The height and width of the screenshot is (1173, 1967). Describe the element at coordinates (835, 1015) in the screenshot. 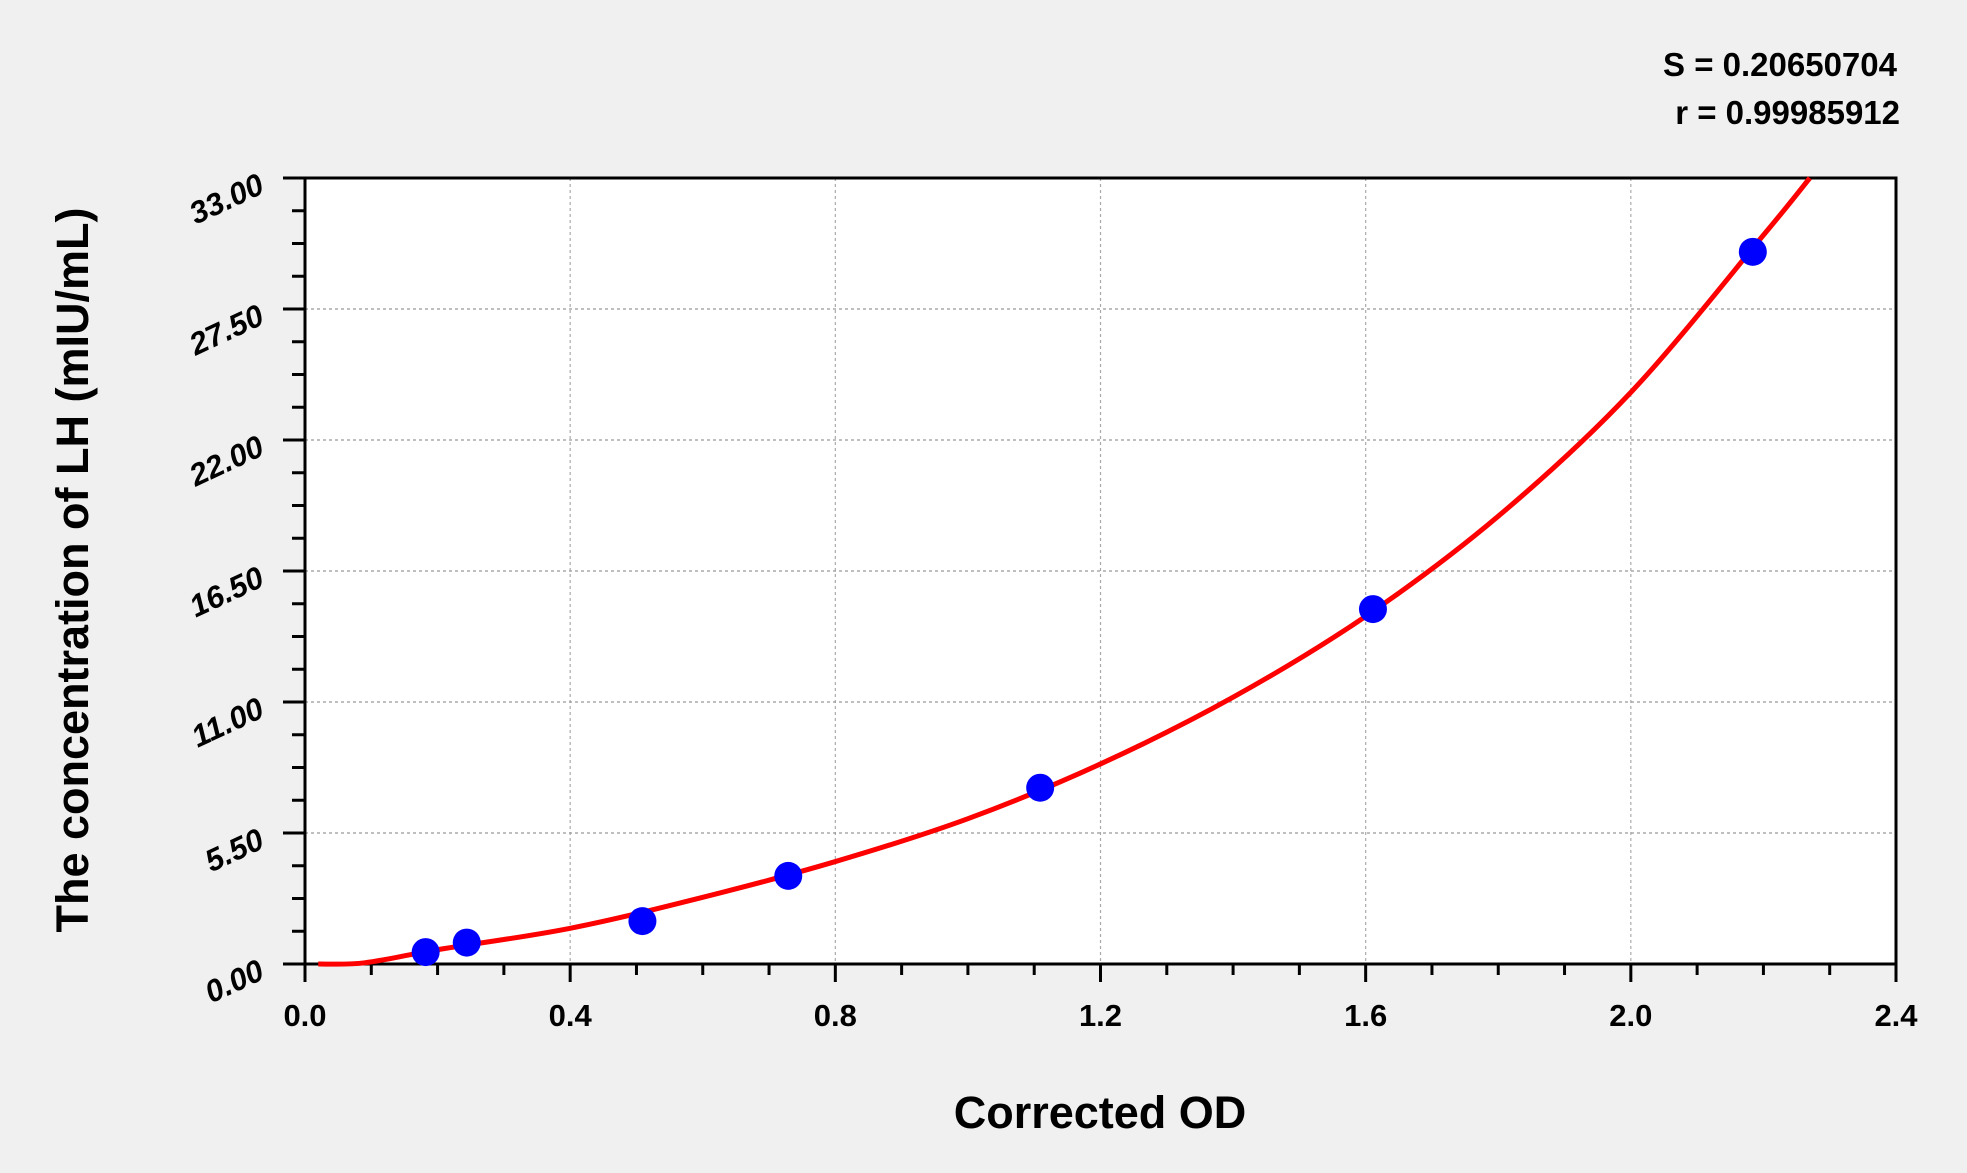

I see `x-tick-label: 0.8` at that location.